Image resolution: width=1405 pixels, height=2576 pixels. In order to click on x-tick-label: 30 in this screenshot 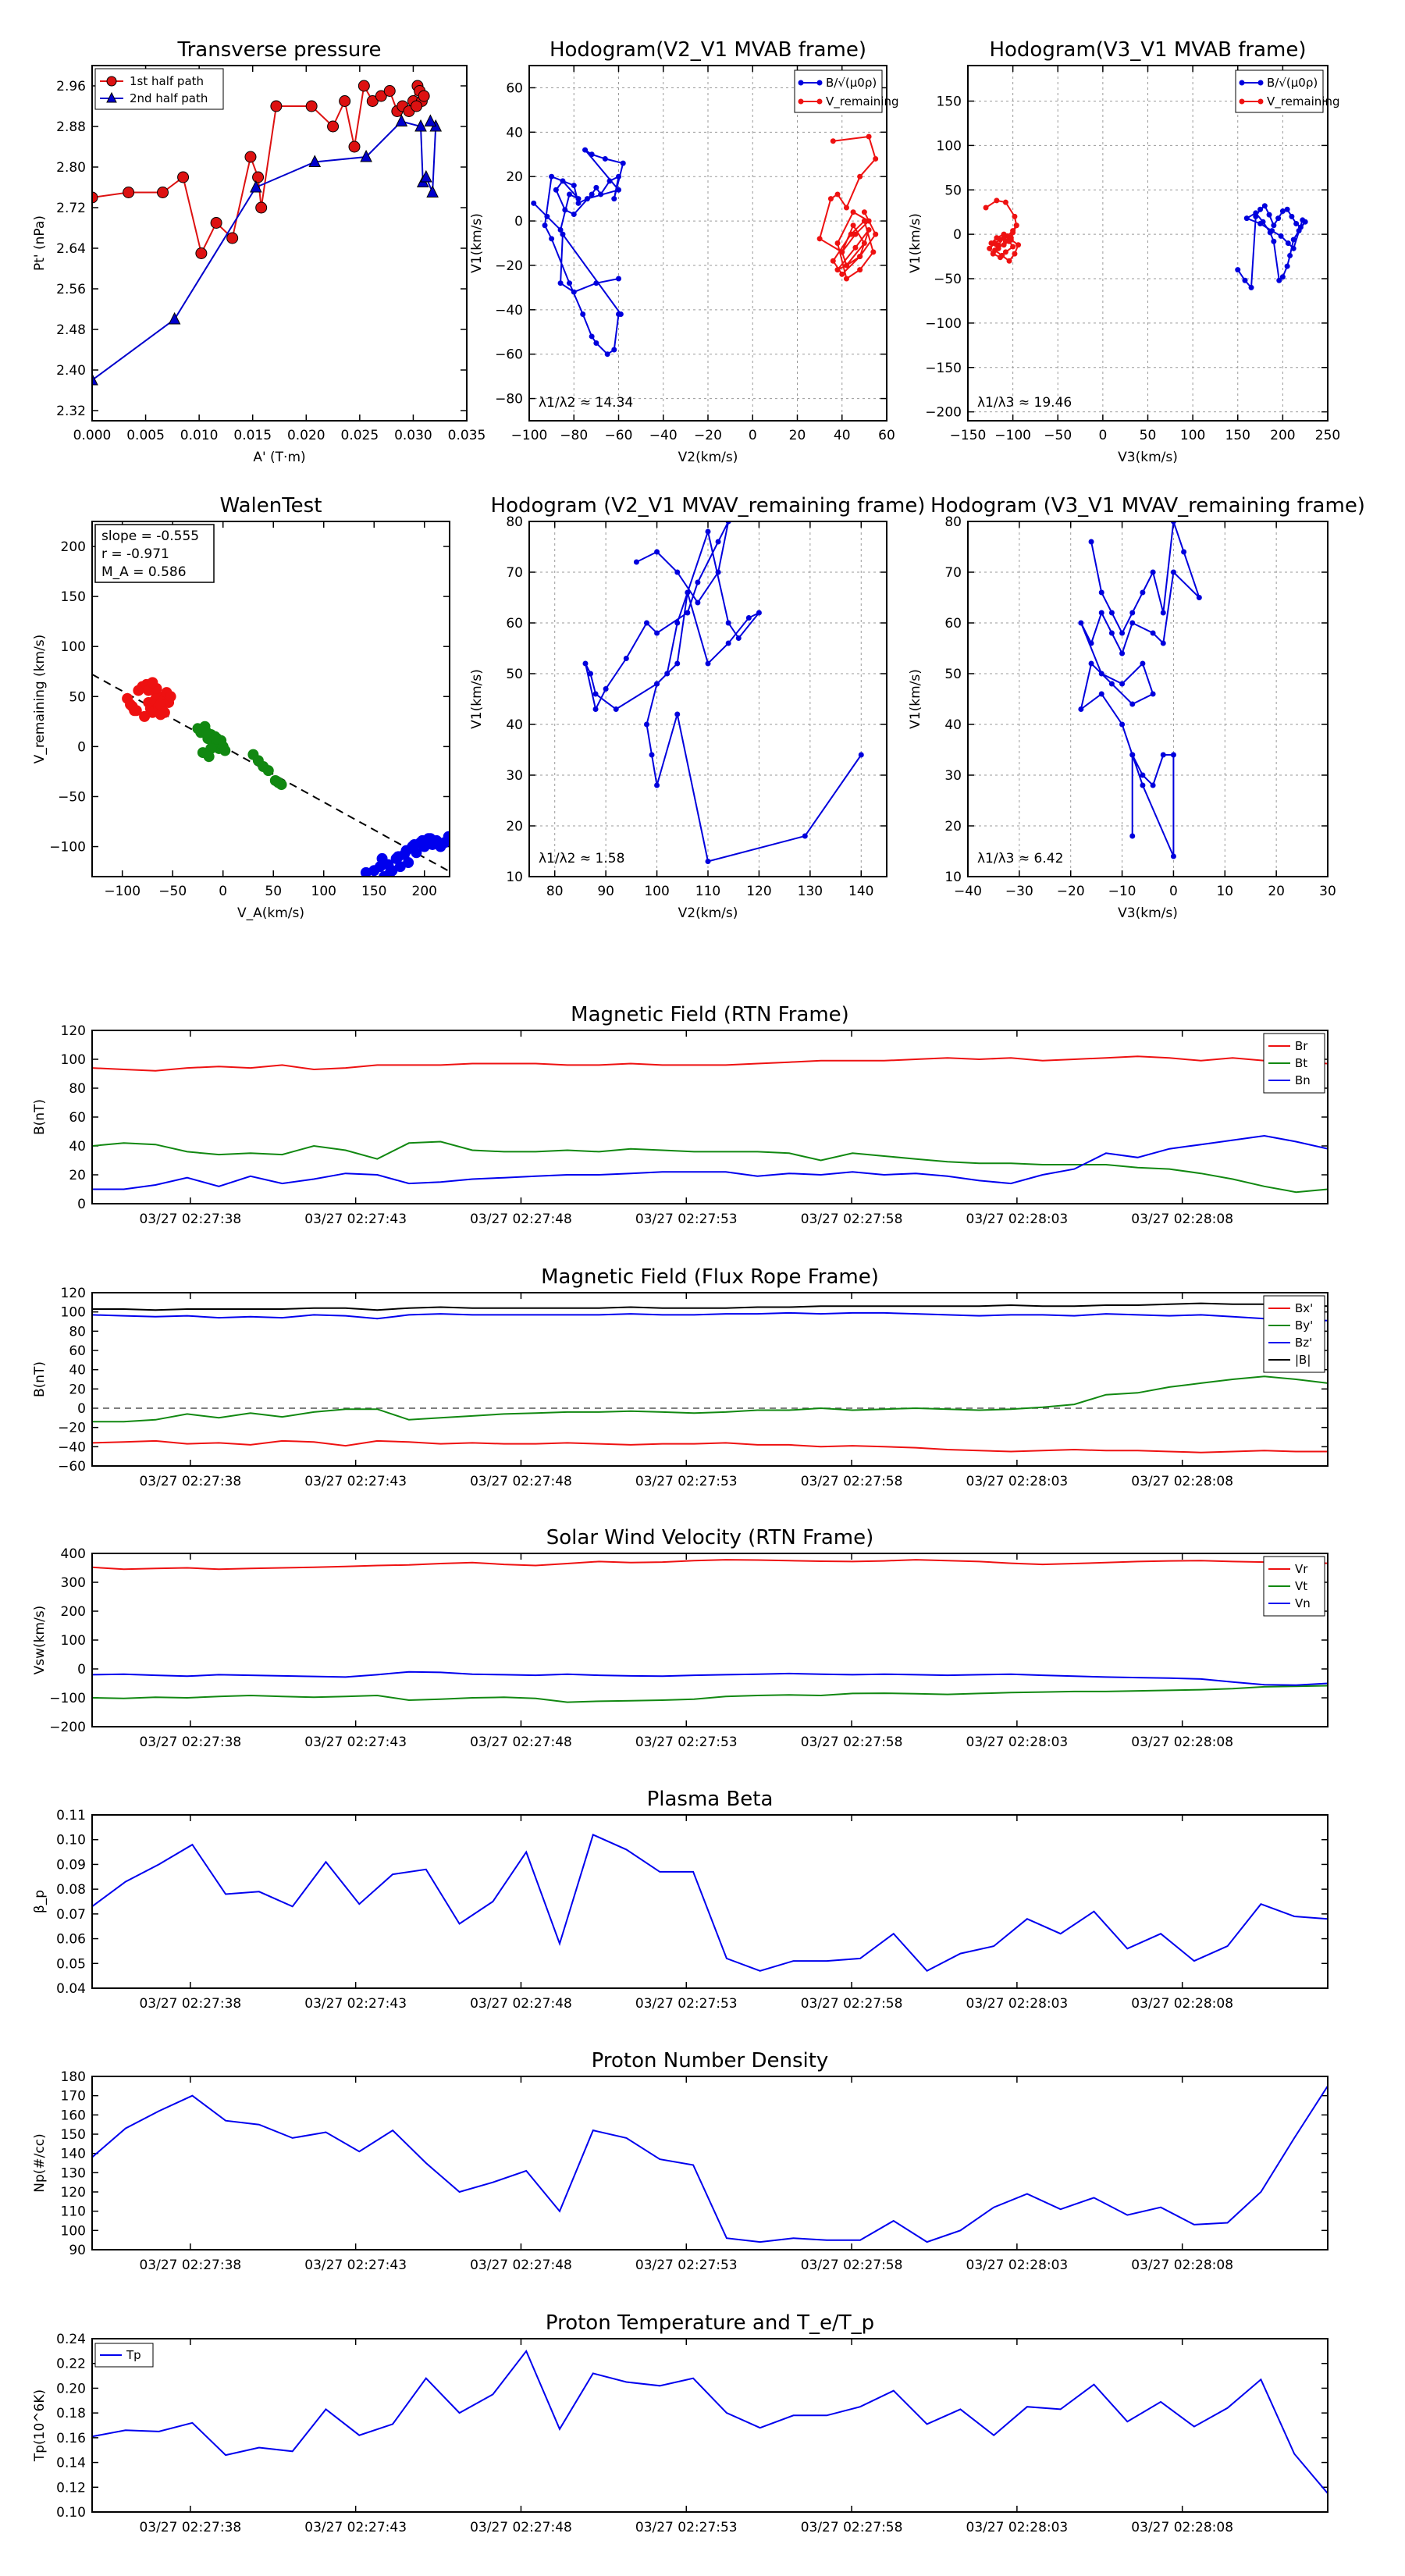, I will do `click(1327, 891)`.